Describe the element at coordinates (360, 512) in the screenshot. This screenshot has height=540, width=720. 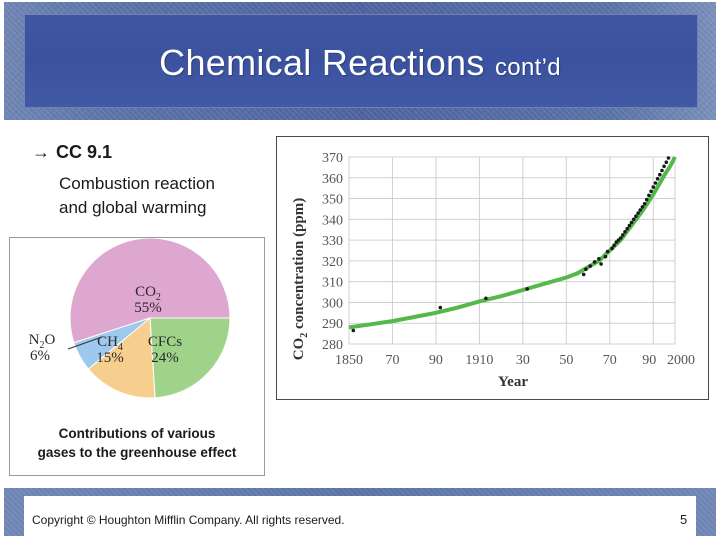
I see `footer-band` at that location.